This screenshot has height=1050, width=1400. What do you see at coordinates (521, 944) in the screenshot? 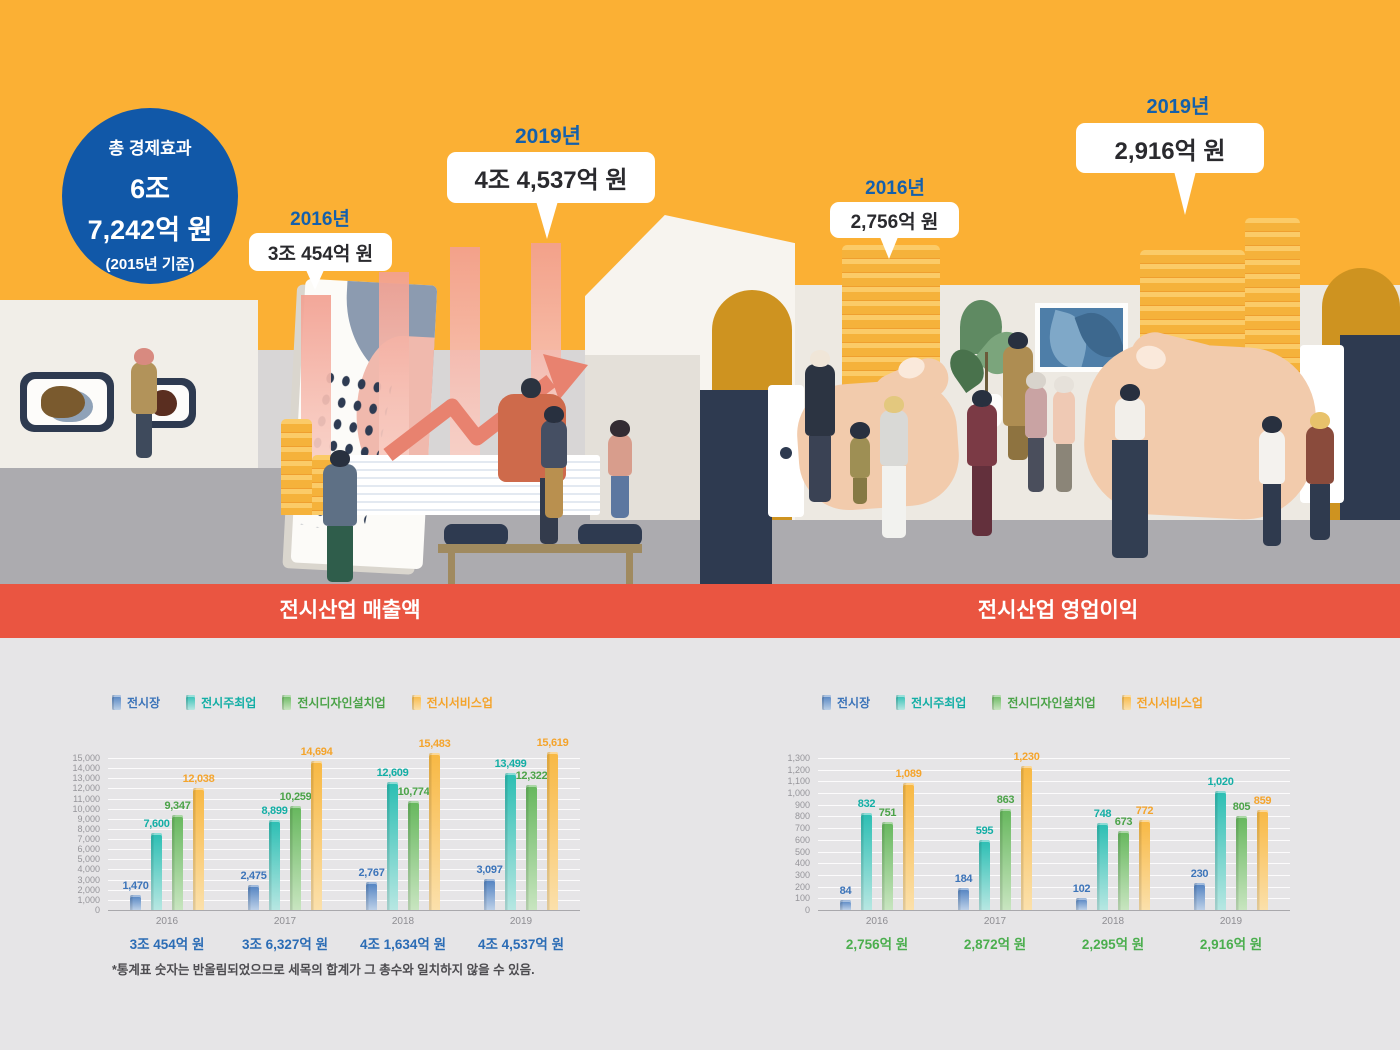
I see `year-total-label: 4조 4,537억 원` at bounding box center [521, 944].